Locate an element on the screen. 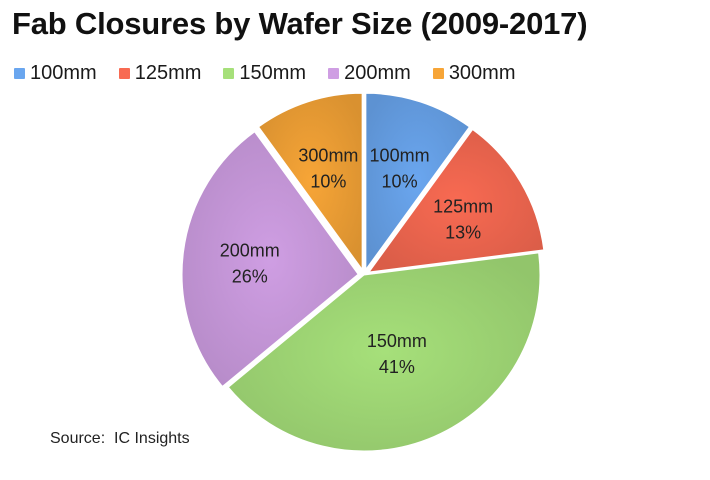 The width and height of the screenshot is (710, 480). legend-swatch-200mm is located at coordinates (334, 73).